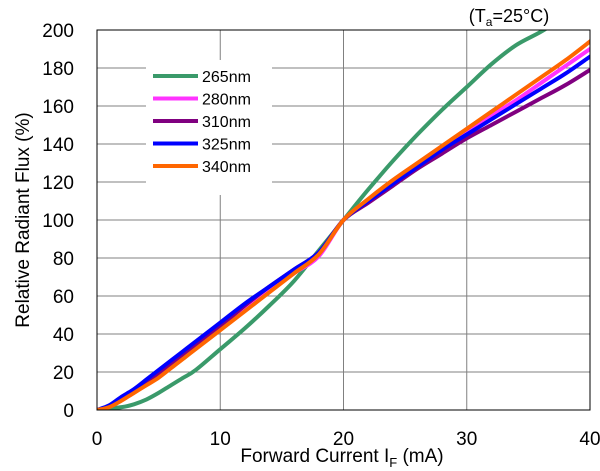 The image size is (600, 471). I want to click on x-tick-label: 30, so click(466, 439).